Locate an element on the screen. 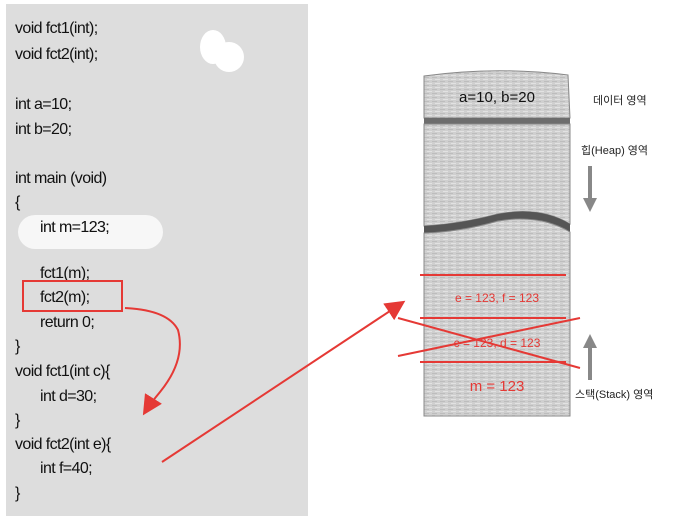 This screenshot has width=699, height=522. stack-frame-fct2-values: e = 123, f = 123 is located at coordinates (497, 298).